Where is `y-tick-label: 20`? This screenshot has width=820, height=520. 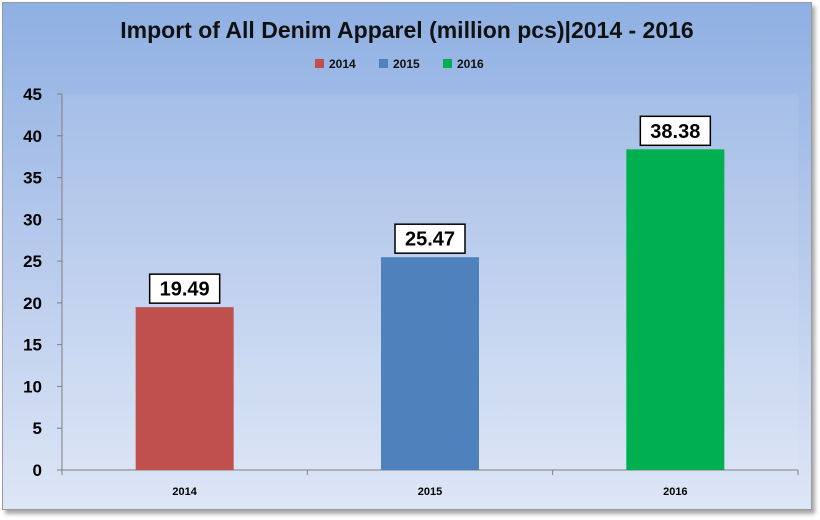
y-tick-label: 20 is located at coordinates (32, 303).